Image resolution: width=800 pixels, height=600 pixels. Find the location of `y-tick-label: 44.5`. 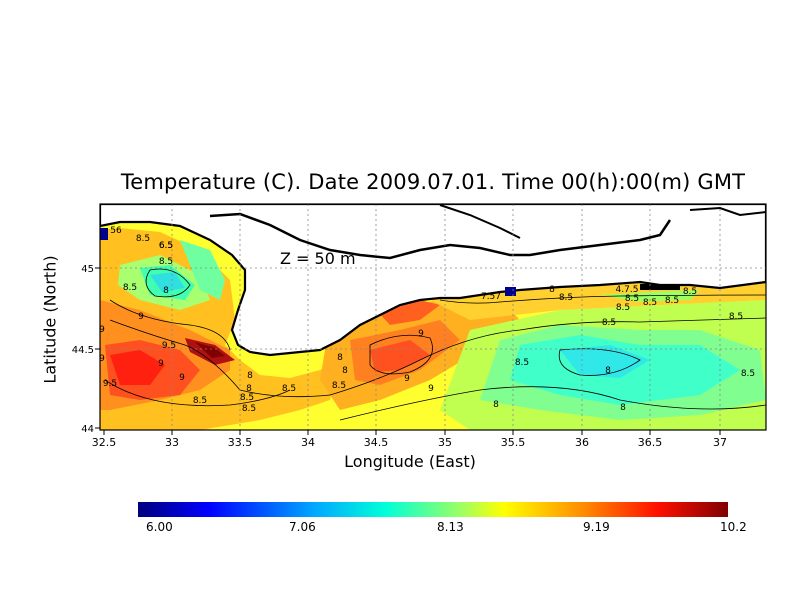

y-tick-label: 44.5 is located at coordinates (83, 350).